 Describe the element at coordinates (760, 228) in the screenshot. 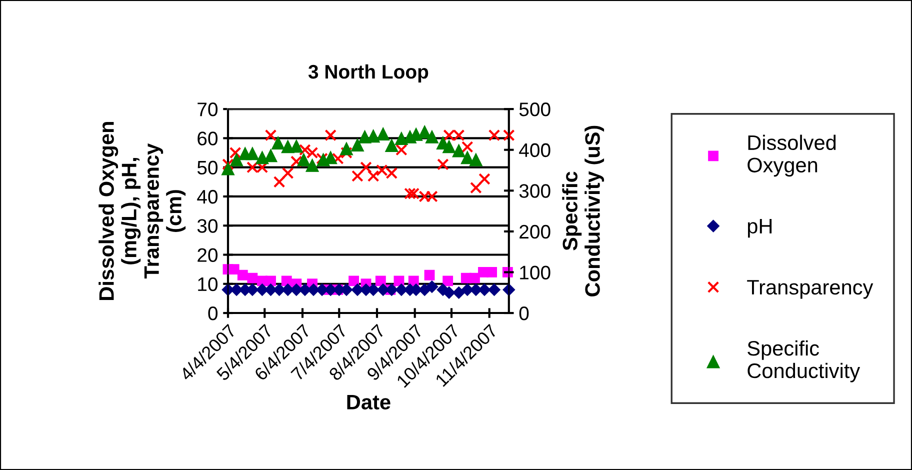

I see `legend-label: pH` at that location.